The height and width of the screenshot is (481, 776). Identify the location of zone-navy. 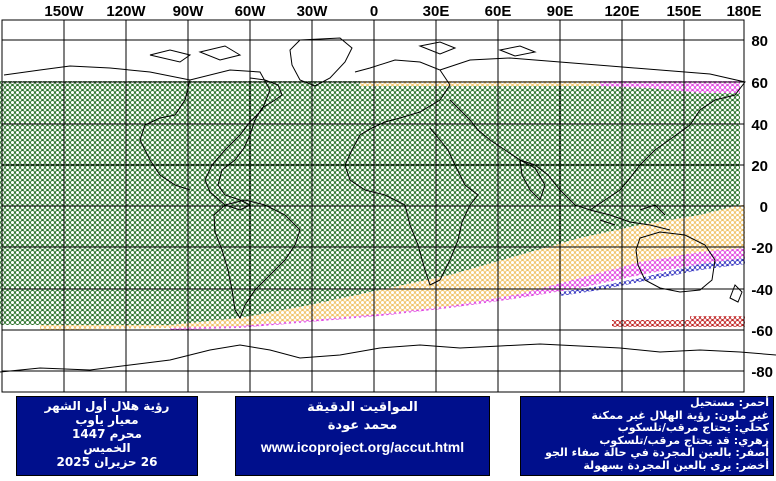
(652, 277).